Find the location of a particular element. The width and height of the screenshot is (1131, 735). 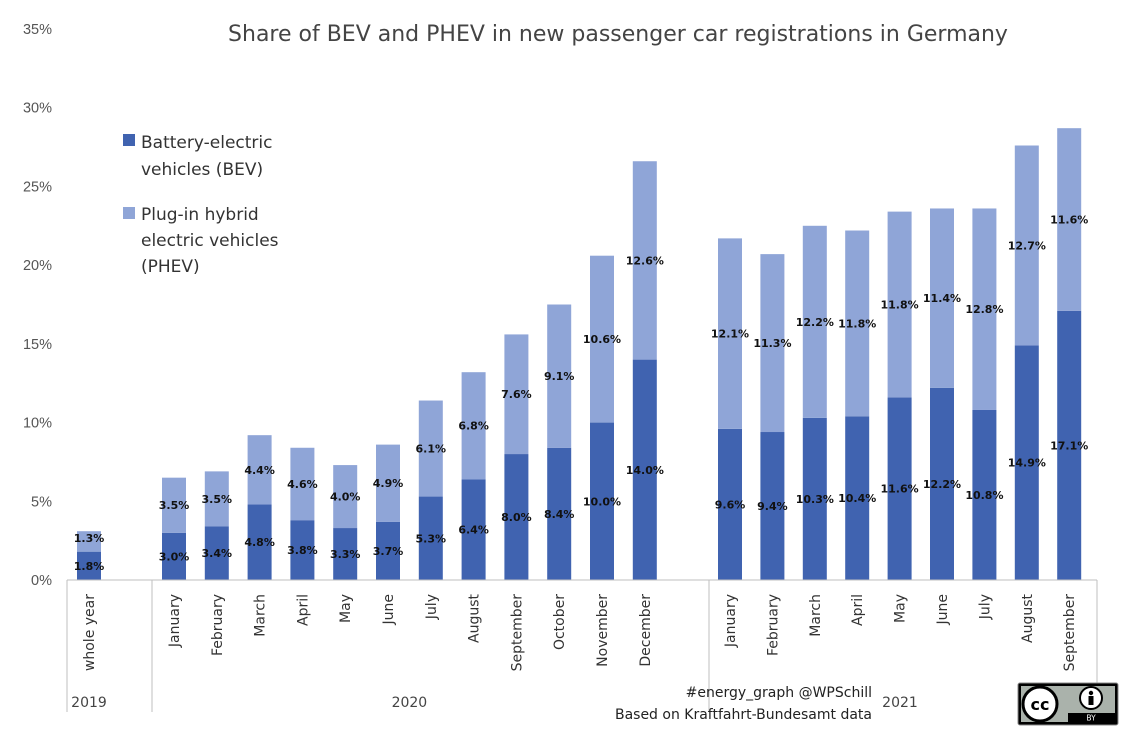

y-tick-label: 35% is located at coordinates (37, 30).